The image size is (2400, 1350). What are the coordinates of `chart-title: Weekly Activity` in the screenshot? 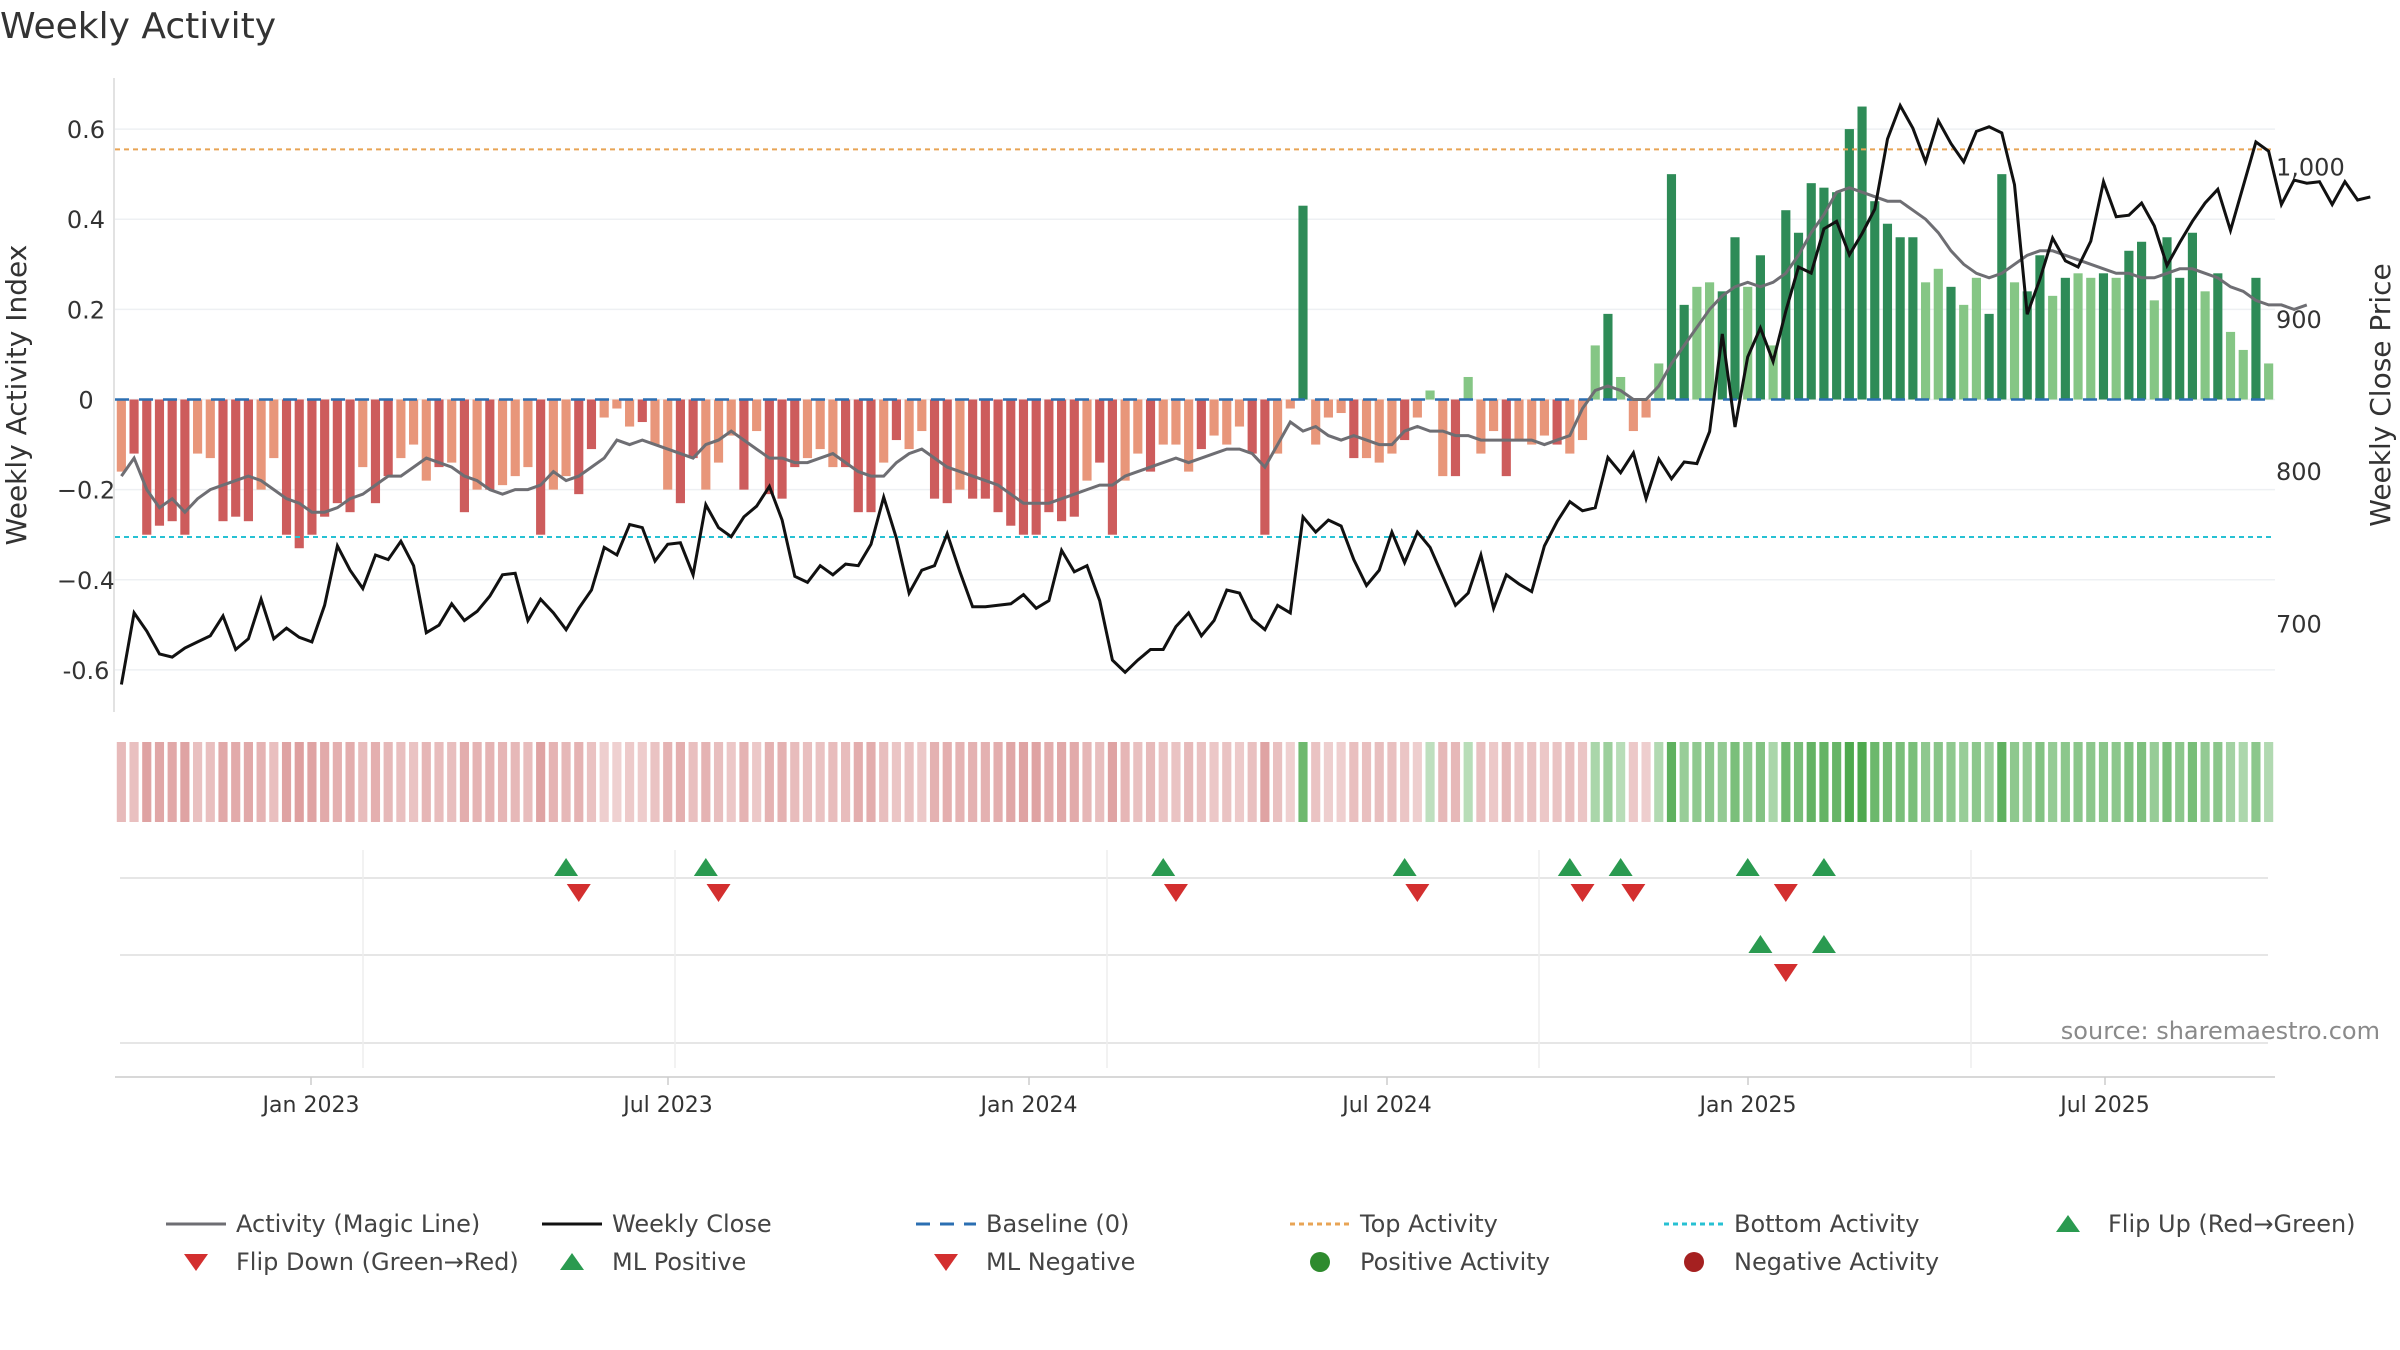 It's located at (138, 26).